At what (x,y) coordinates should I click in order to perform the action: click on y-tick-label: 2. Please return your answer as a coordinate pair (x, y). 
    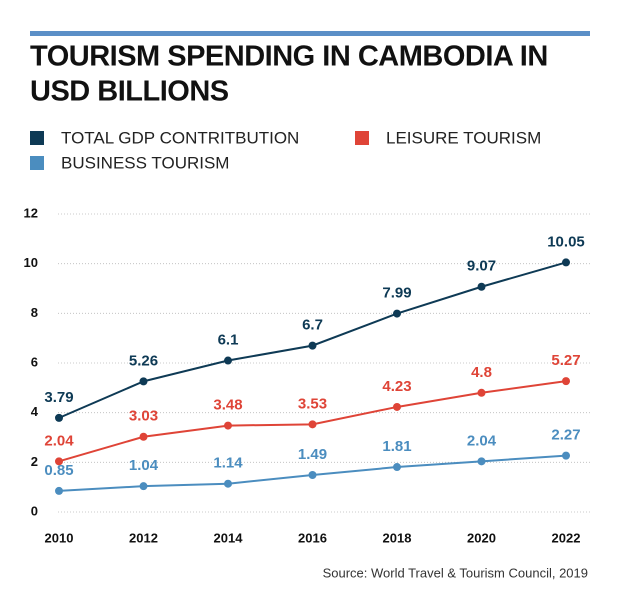
    Looking at the image, I should click on (34, 461).